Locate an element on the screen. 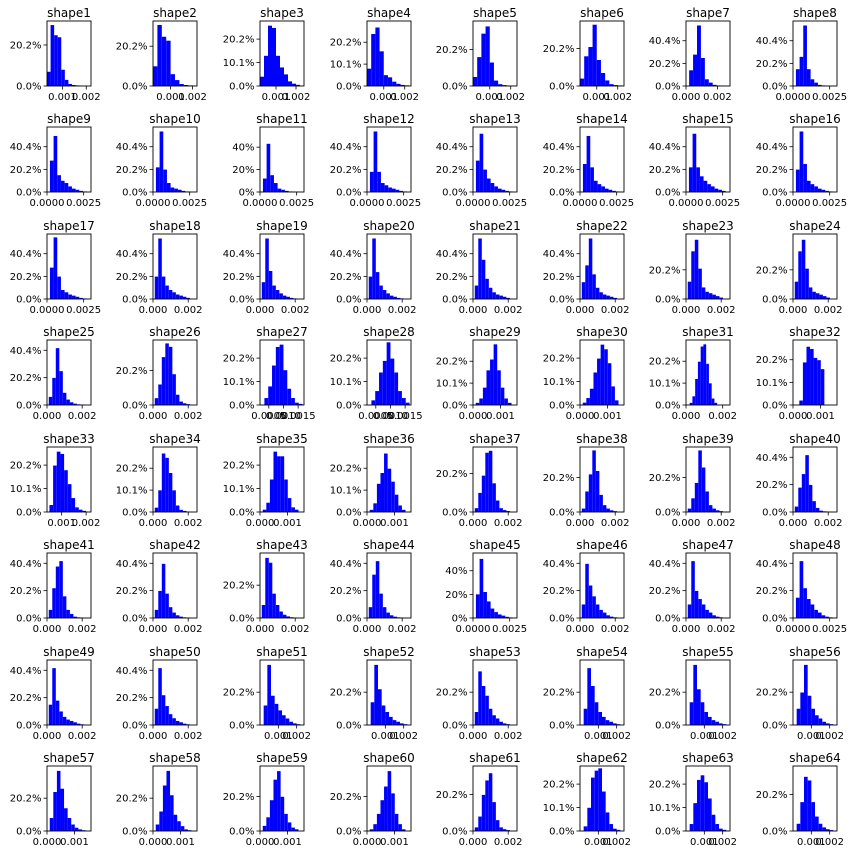 The height and width of the screenshot is (856, 860). subplot-shape10: shape10 0.0% 20.2% 40.4% 0.0000 0.0025 is located at coordinates (161, 160).